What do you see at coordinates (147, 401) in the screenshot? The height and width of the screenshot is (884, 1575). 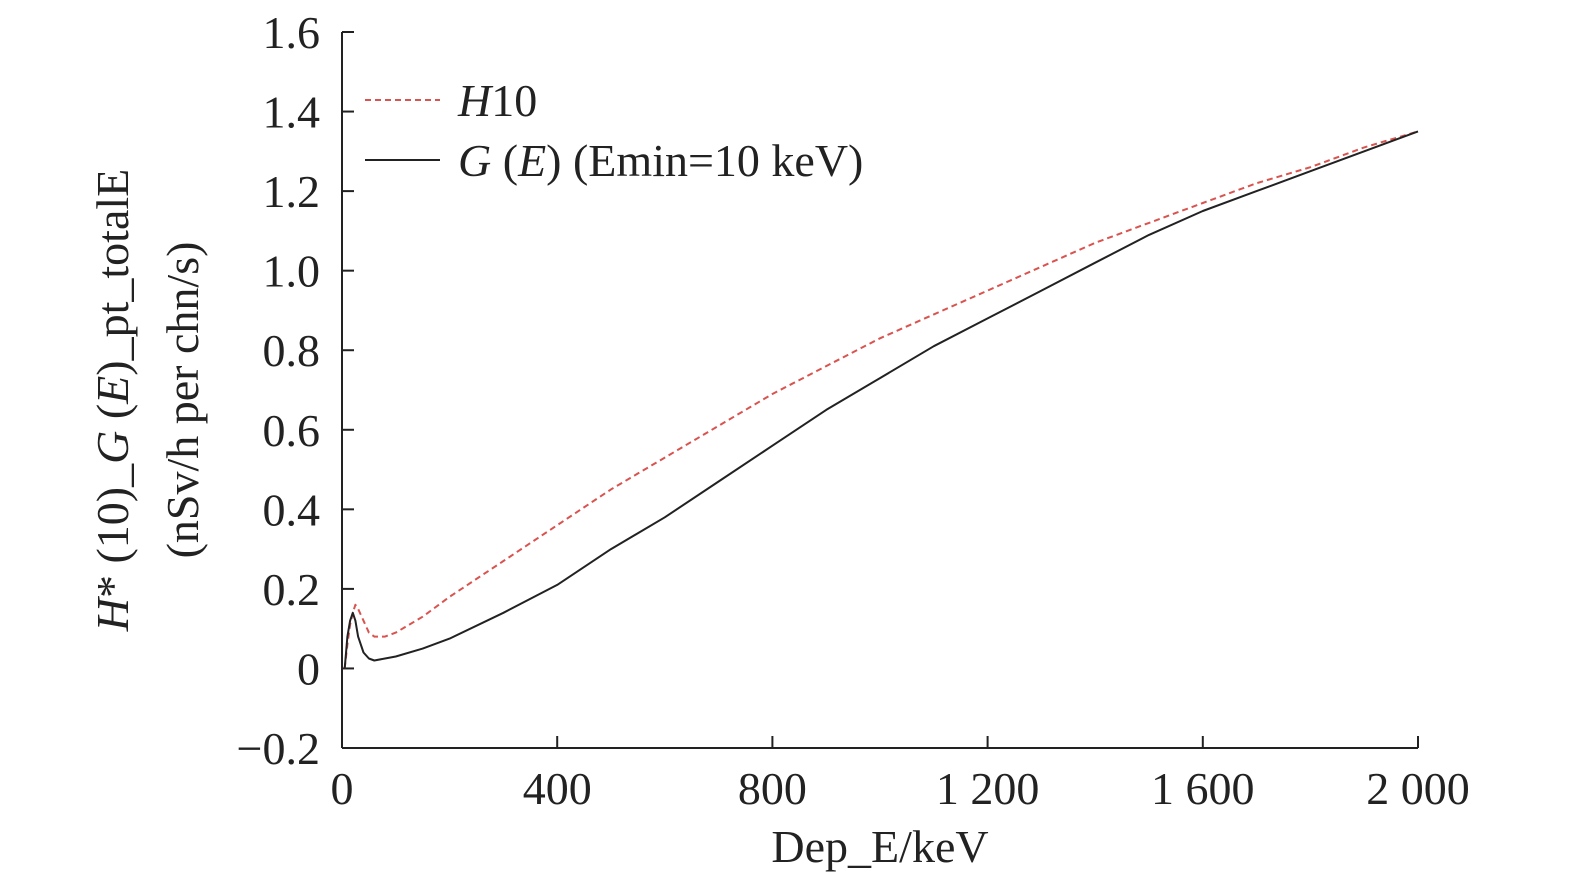 I see `y-axis-label: H* (10)_G (E)_pt_totalE (nSv/h per chn/s)` at bounding box center [147, 401].